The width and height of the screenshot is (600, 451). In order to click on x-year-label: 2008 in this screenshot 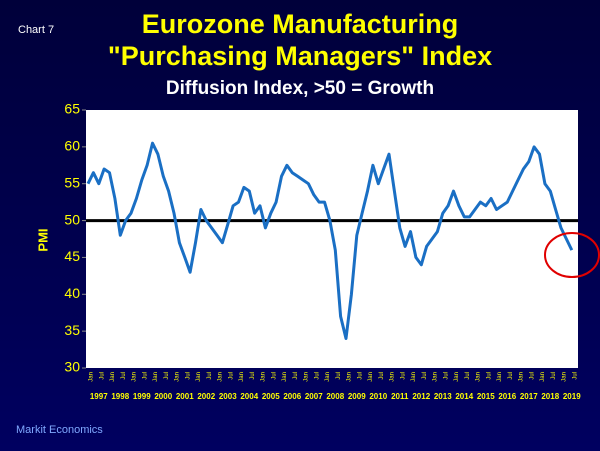, I will do `click(335, 396)`.